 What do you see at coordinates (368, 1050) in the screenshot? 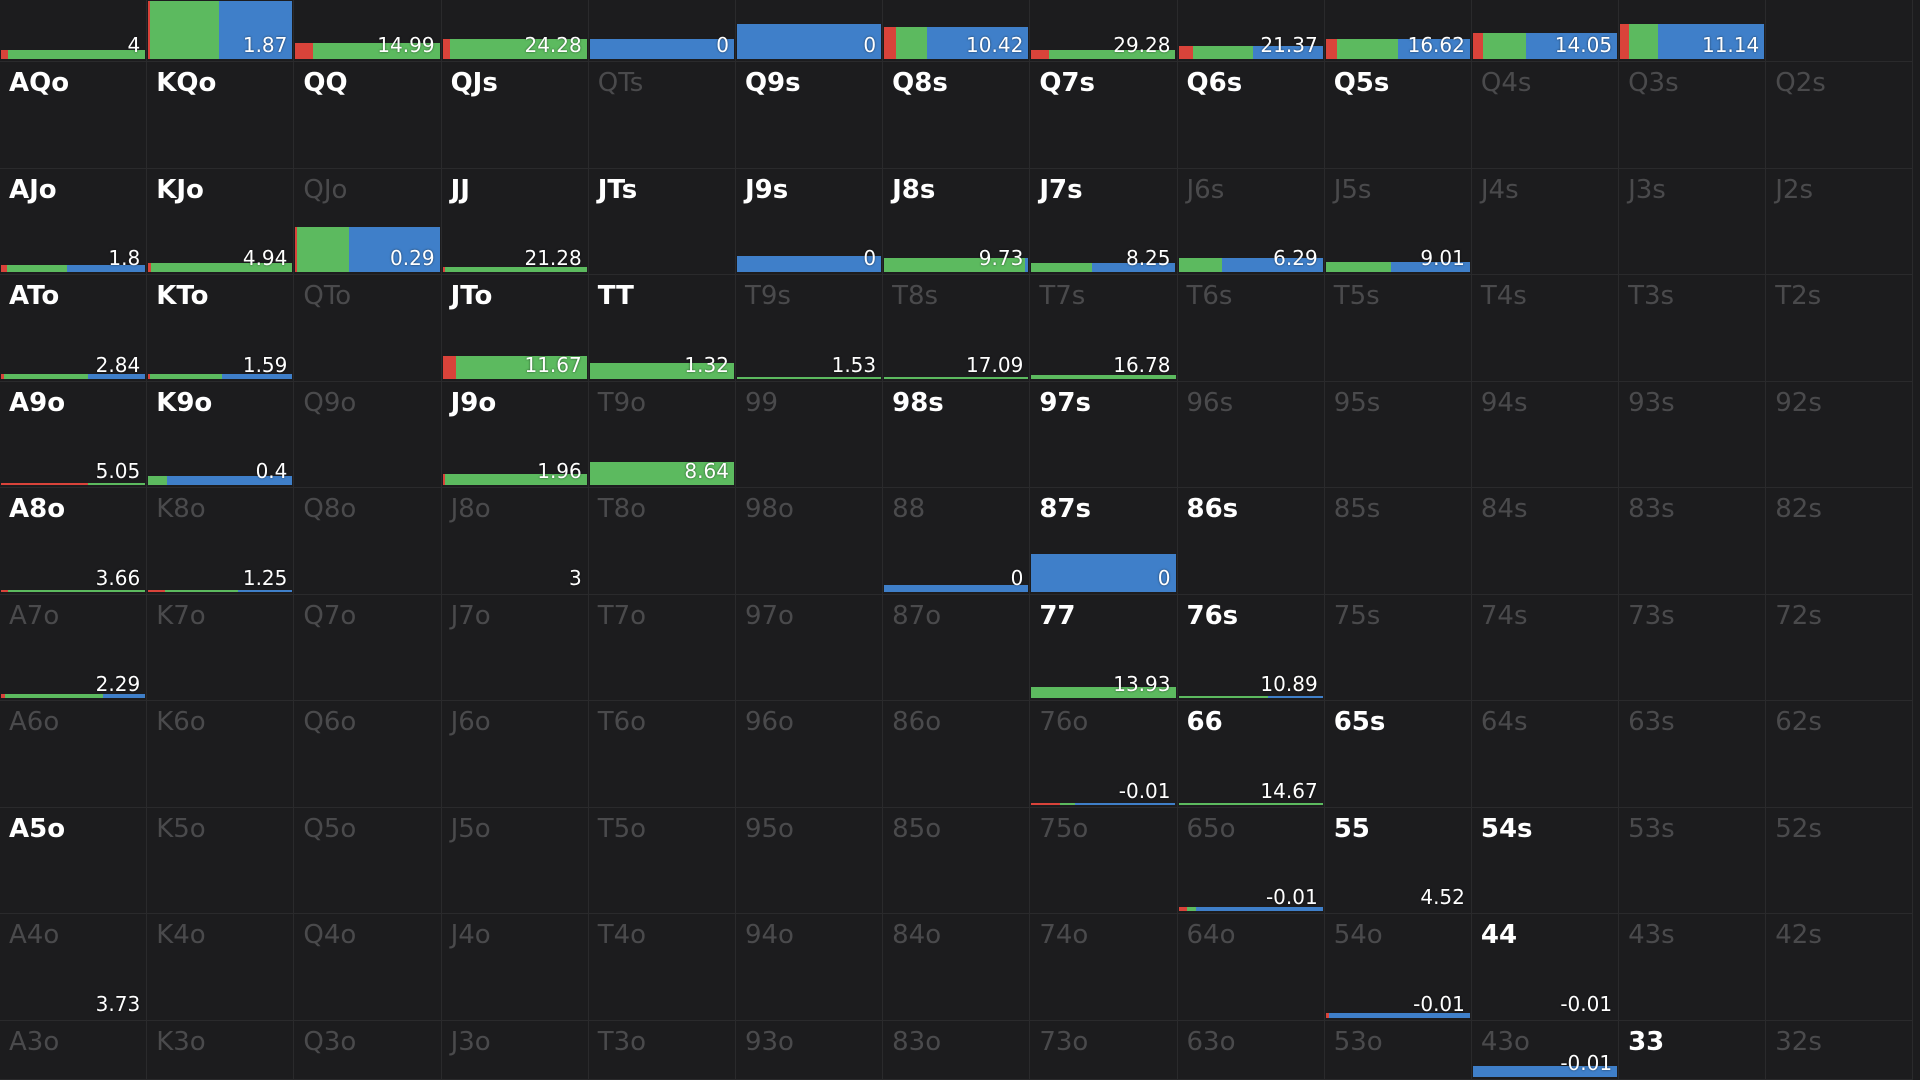
I see `hand-cell-q3o: Q3o` at bounding box center [368, 1050].